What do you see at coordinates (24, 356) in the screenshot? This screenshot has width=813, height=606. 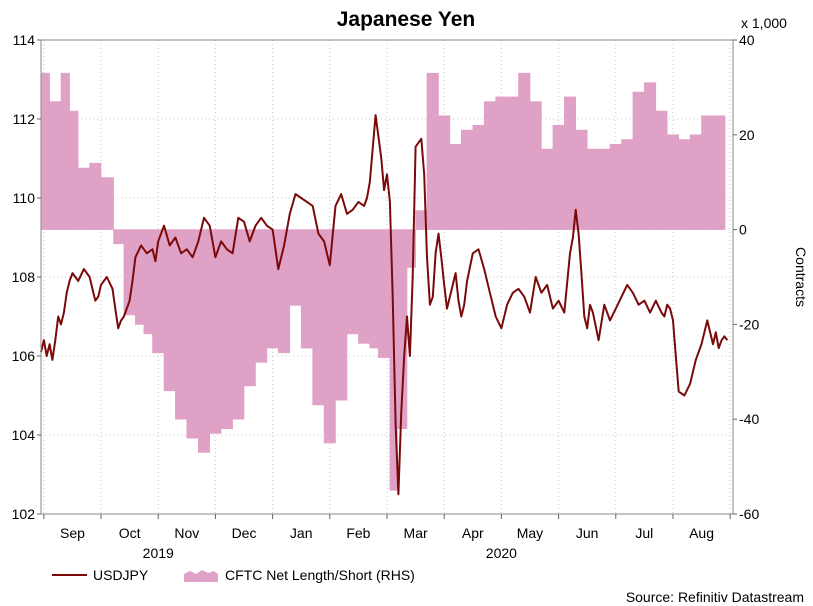 I see `left-tick-label: 106` at bounding box center [24, 356].